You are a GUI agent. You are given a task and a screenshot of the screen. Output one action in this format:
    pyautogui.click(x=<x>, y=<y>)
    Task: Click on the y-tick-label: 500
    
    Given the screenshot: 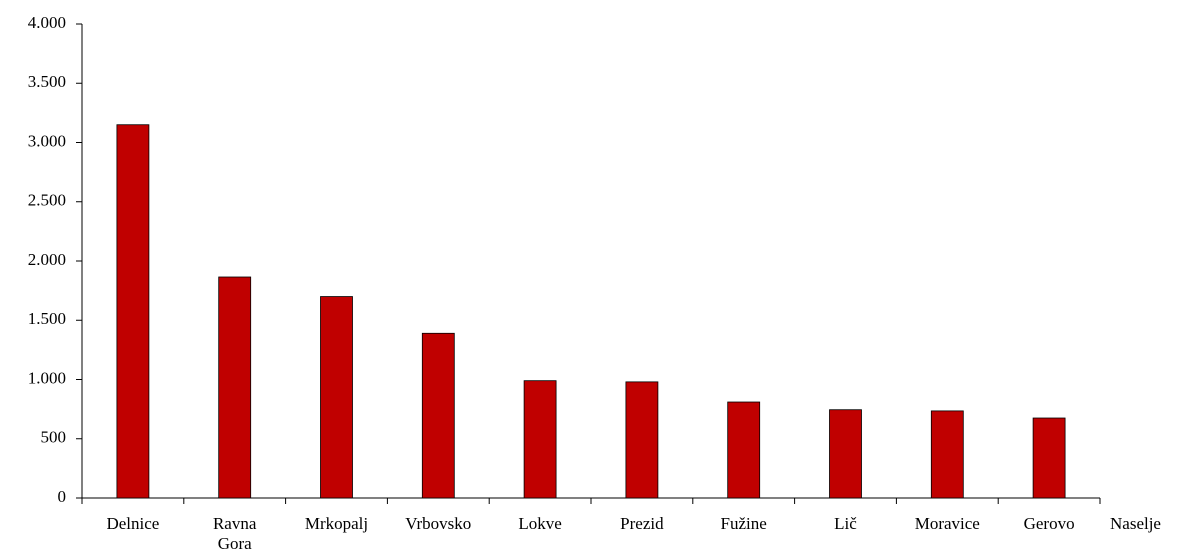 What is the action you would take?
    pyautogui.click(x=54, y=437)
    